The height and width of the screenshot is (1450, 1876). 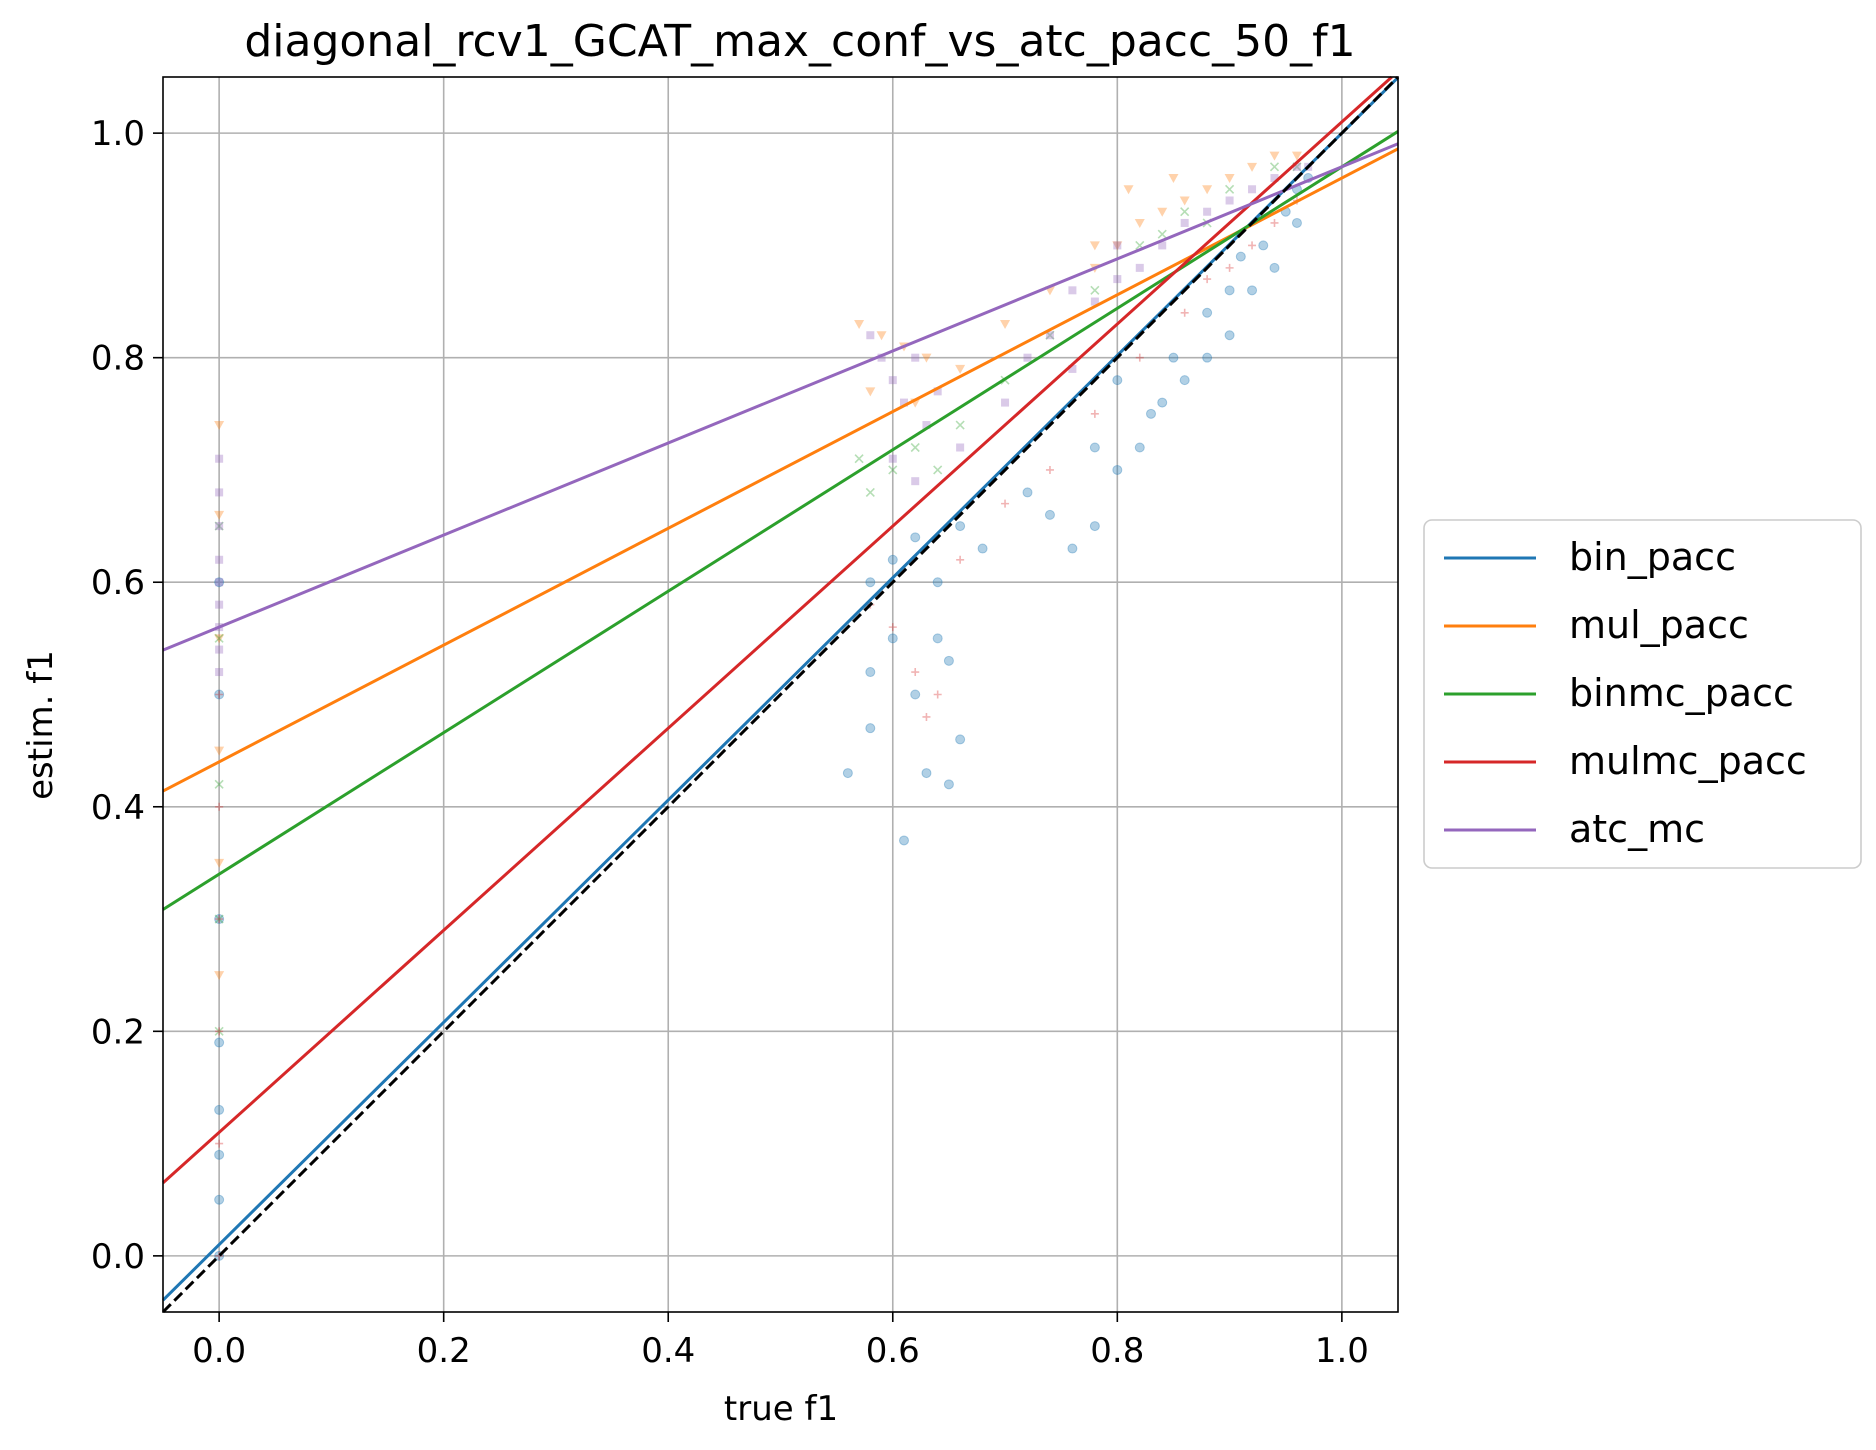 I want to click on legend-item-bin_pacc: bin_pacc, so click(x=1590, y=557).